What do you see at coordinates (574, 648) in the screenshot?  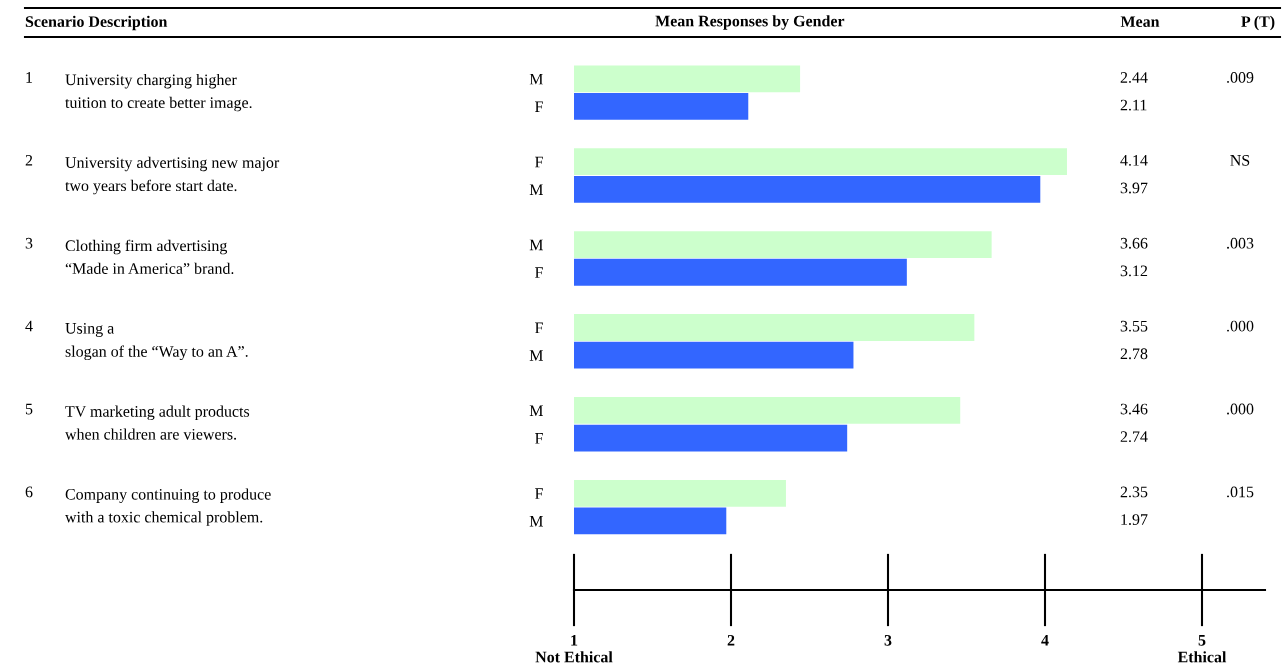 I see `x-tick-label: 1 Not Ethical` at bounding box center [574, 648].